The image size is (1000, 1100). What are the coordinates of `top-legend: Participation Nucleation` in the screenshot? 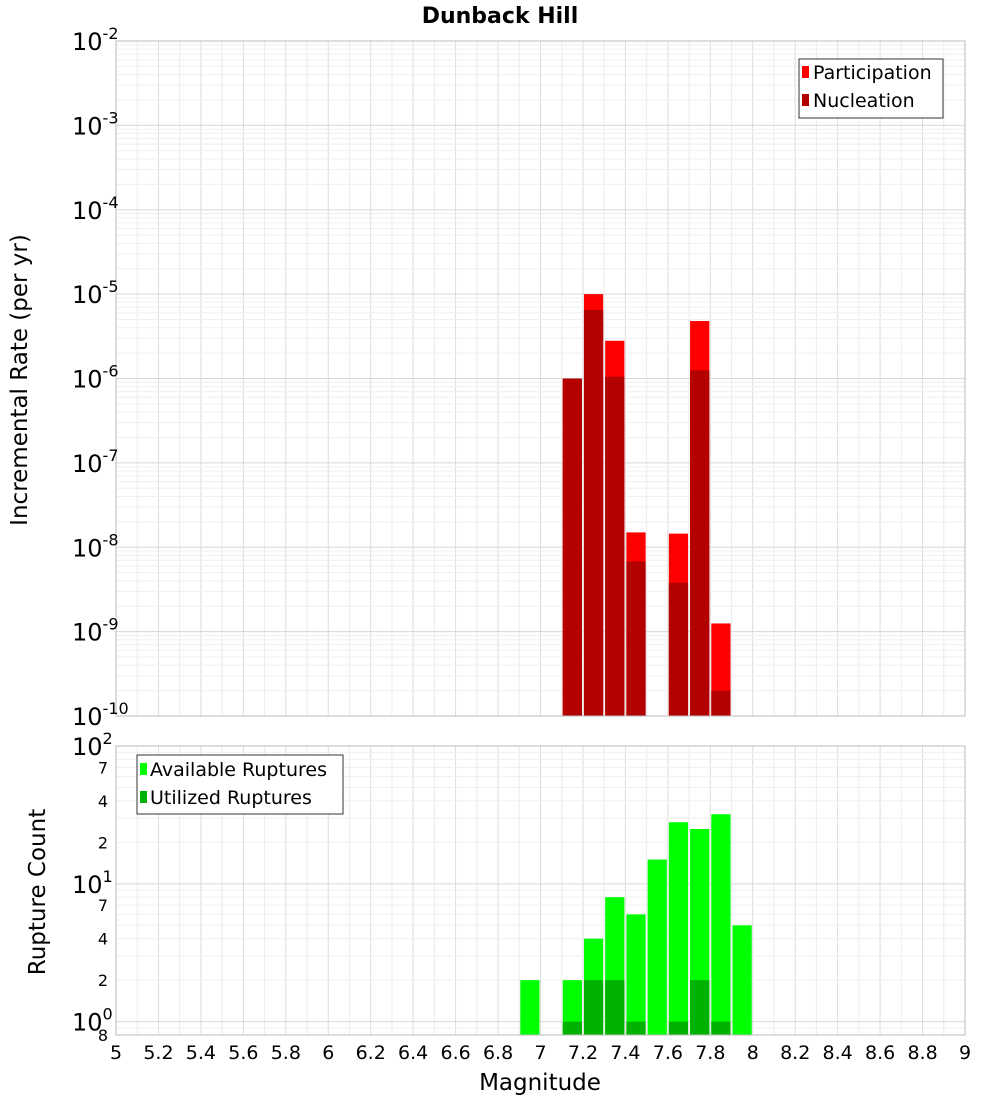 It's located at (871, 88).